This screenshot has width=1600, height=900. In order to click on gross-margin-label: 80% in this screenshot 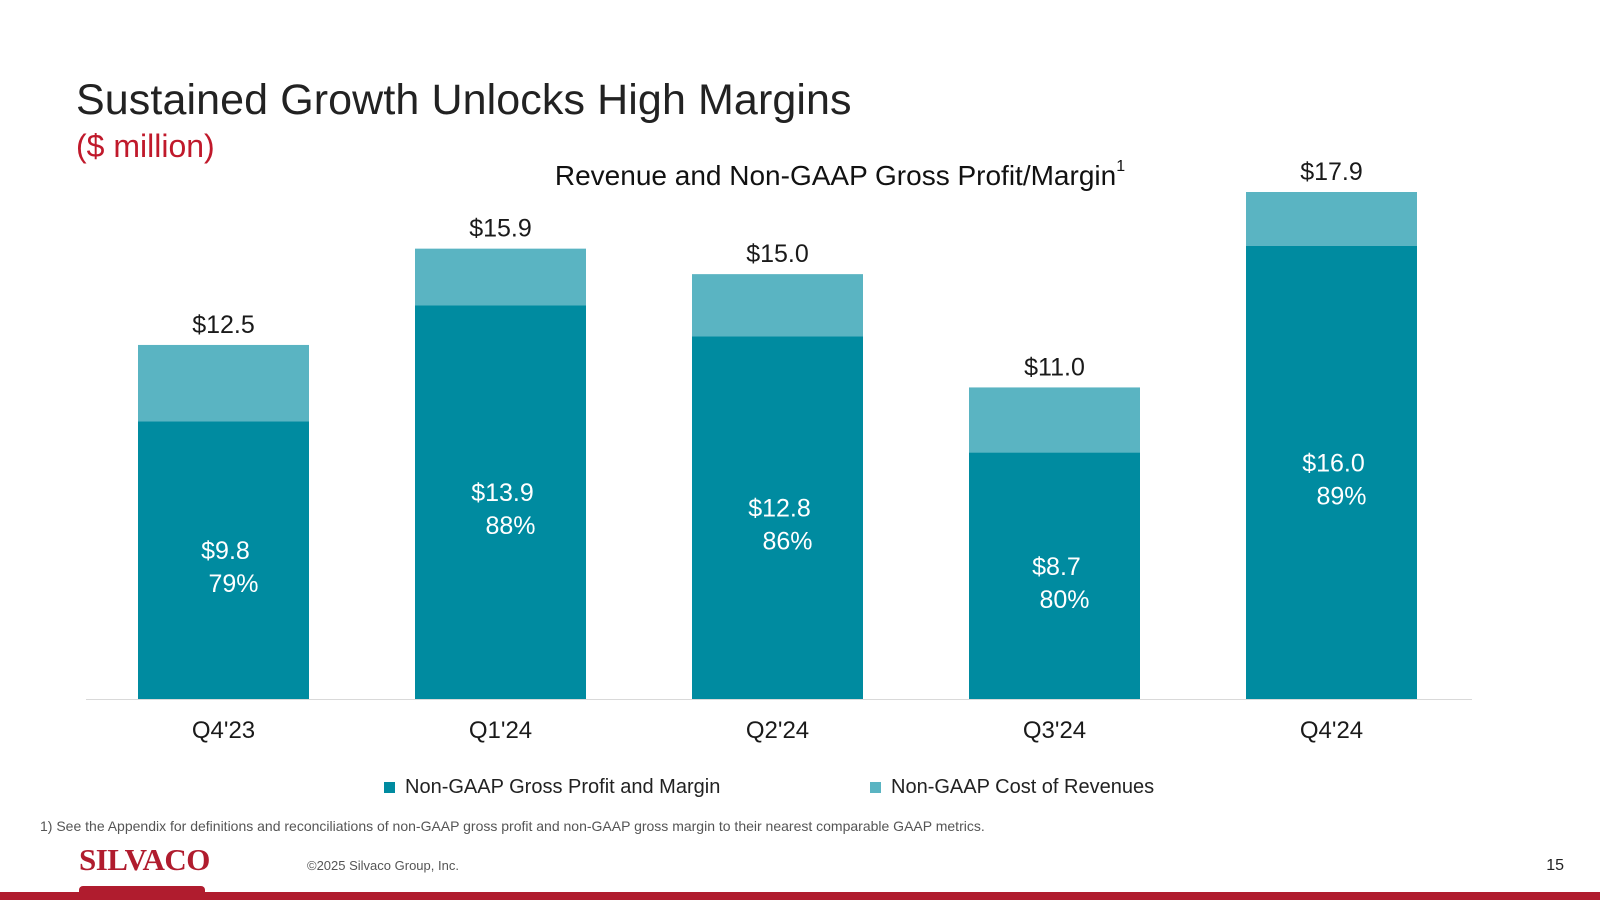, I will do `click(1064, 600)`.